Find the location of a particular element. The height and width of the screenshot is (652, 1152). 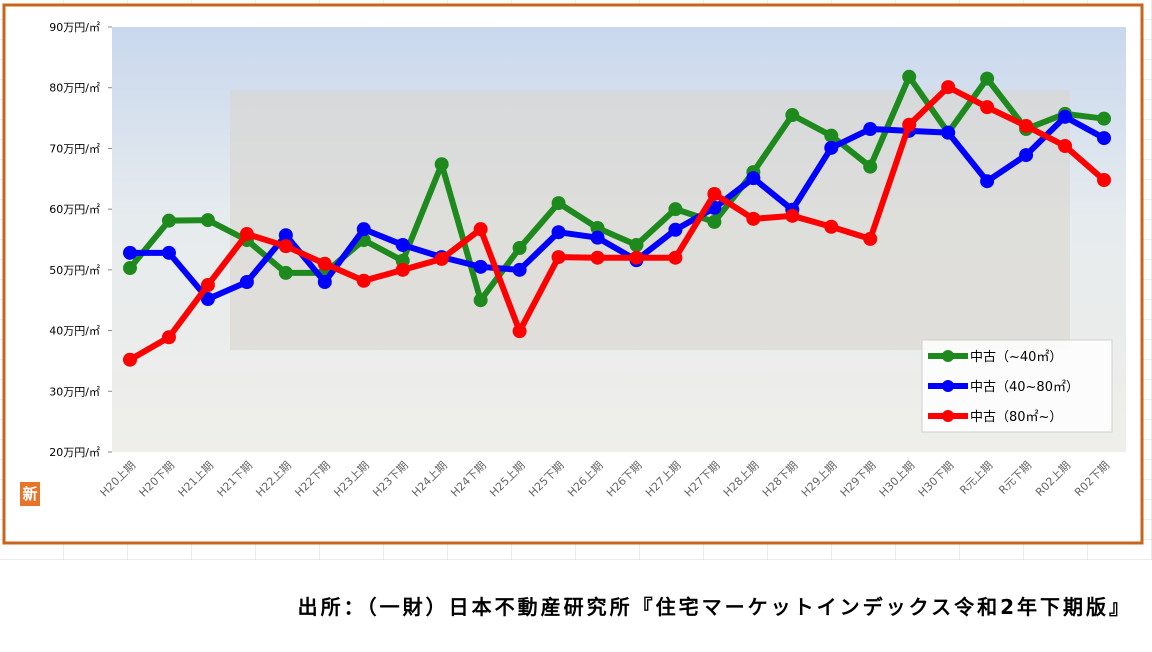

y-tick-label: 90万円/㎡ is located at coordinates (74, 27).